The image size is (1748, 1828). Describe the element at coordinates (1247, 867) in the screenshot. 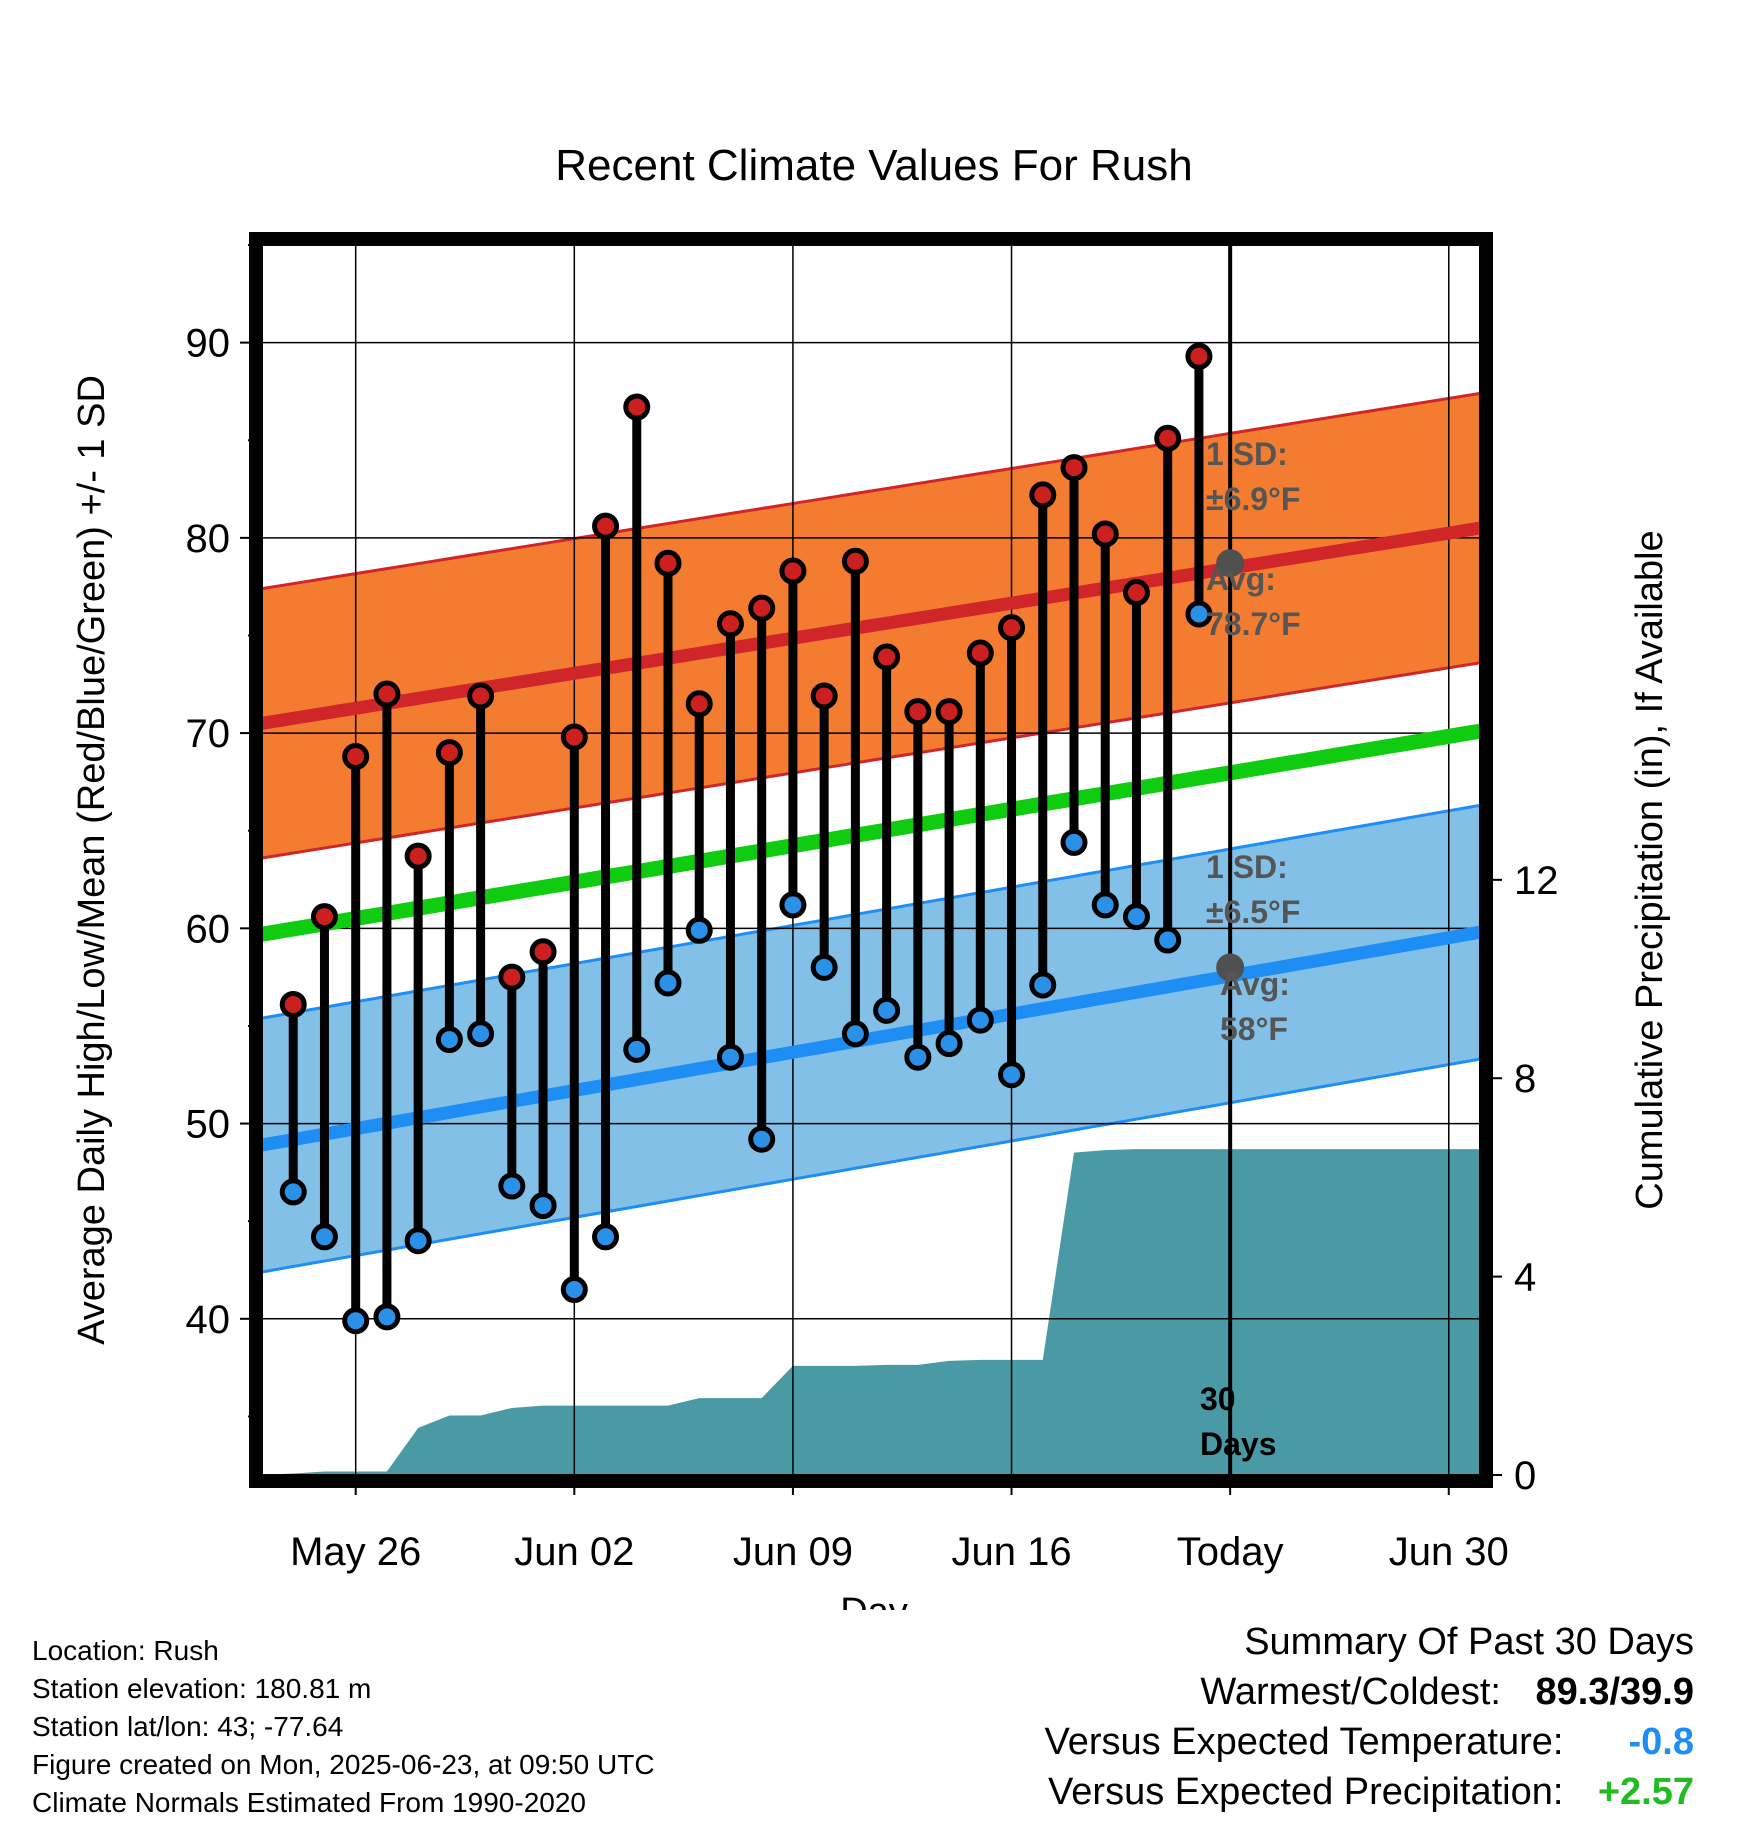

I see `low-sd-label: 1 SD:` at that location.